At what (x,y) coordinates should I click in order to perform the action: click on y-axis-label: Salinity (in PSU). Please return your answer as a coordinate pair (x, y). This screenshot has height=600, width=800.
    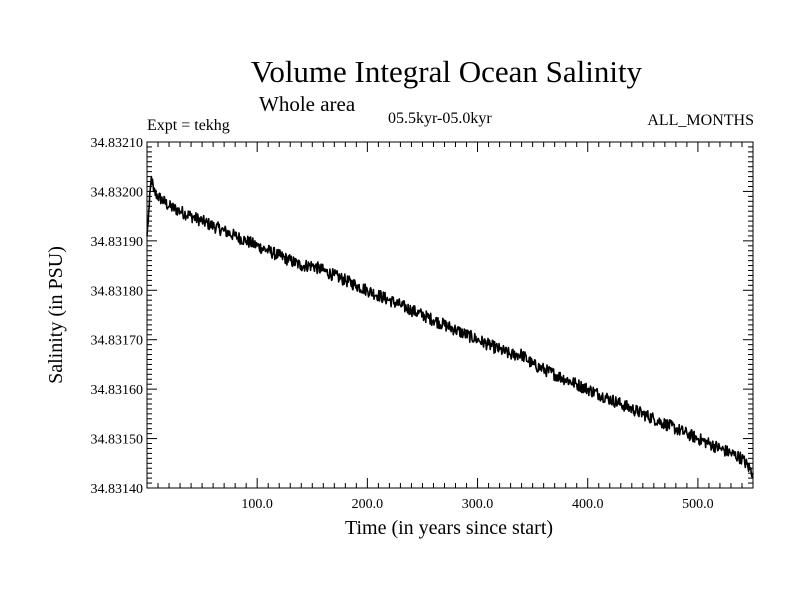
    Looking at the image, I should click on (56, 315).